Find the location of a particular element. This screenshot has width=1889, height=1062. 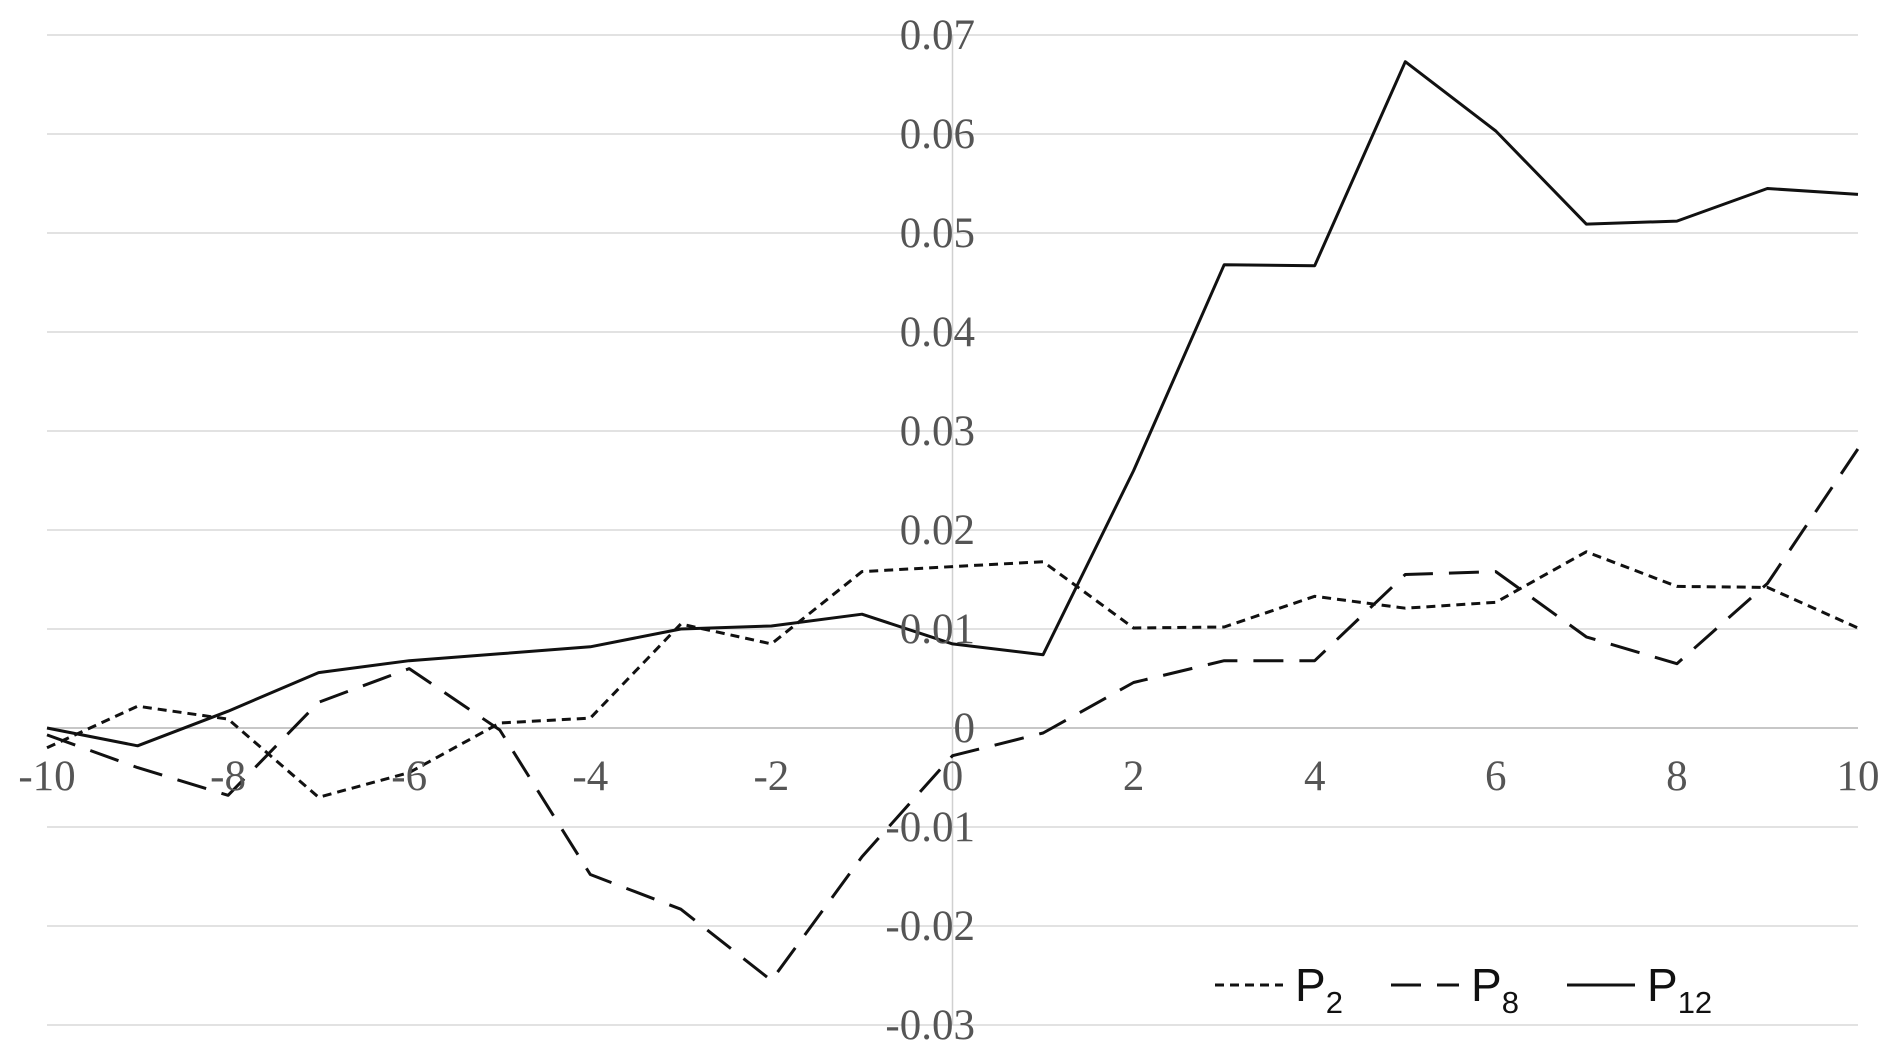

x-tick-label: 10 is located at coordinates (1858, 776).